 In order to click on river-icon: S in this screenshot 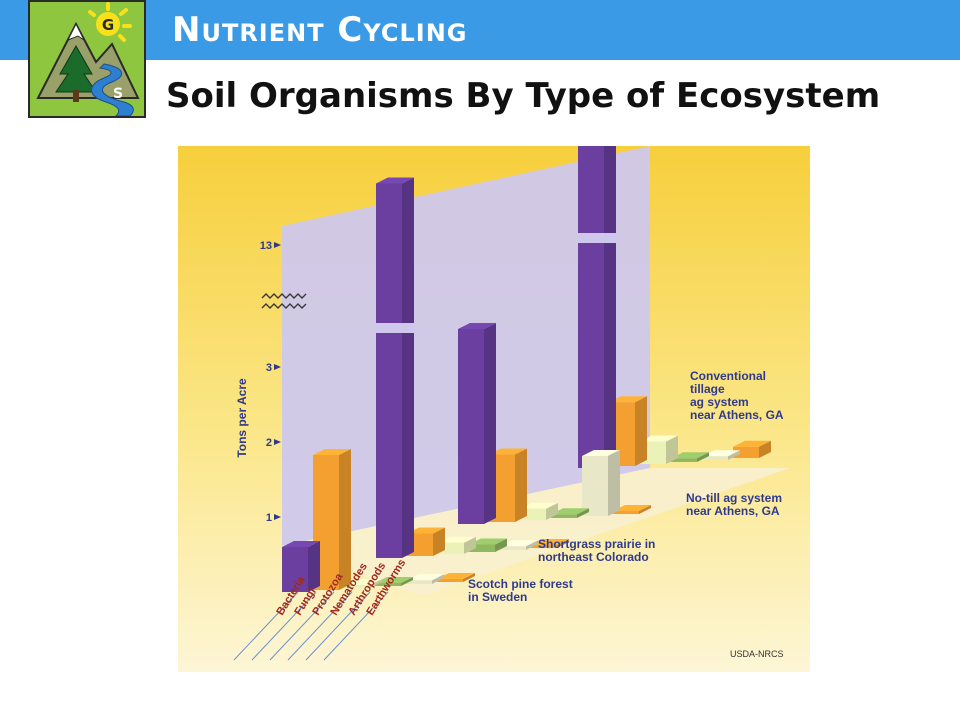, I will do `click(112, 89)`.